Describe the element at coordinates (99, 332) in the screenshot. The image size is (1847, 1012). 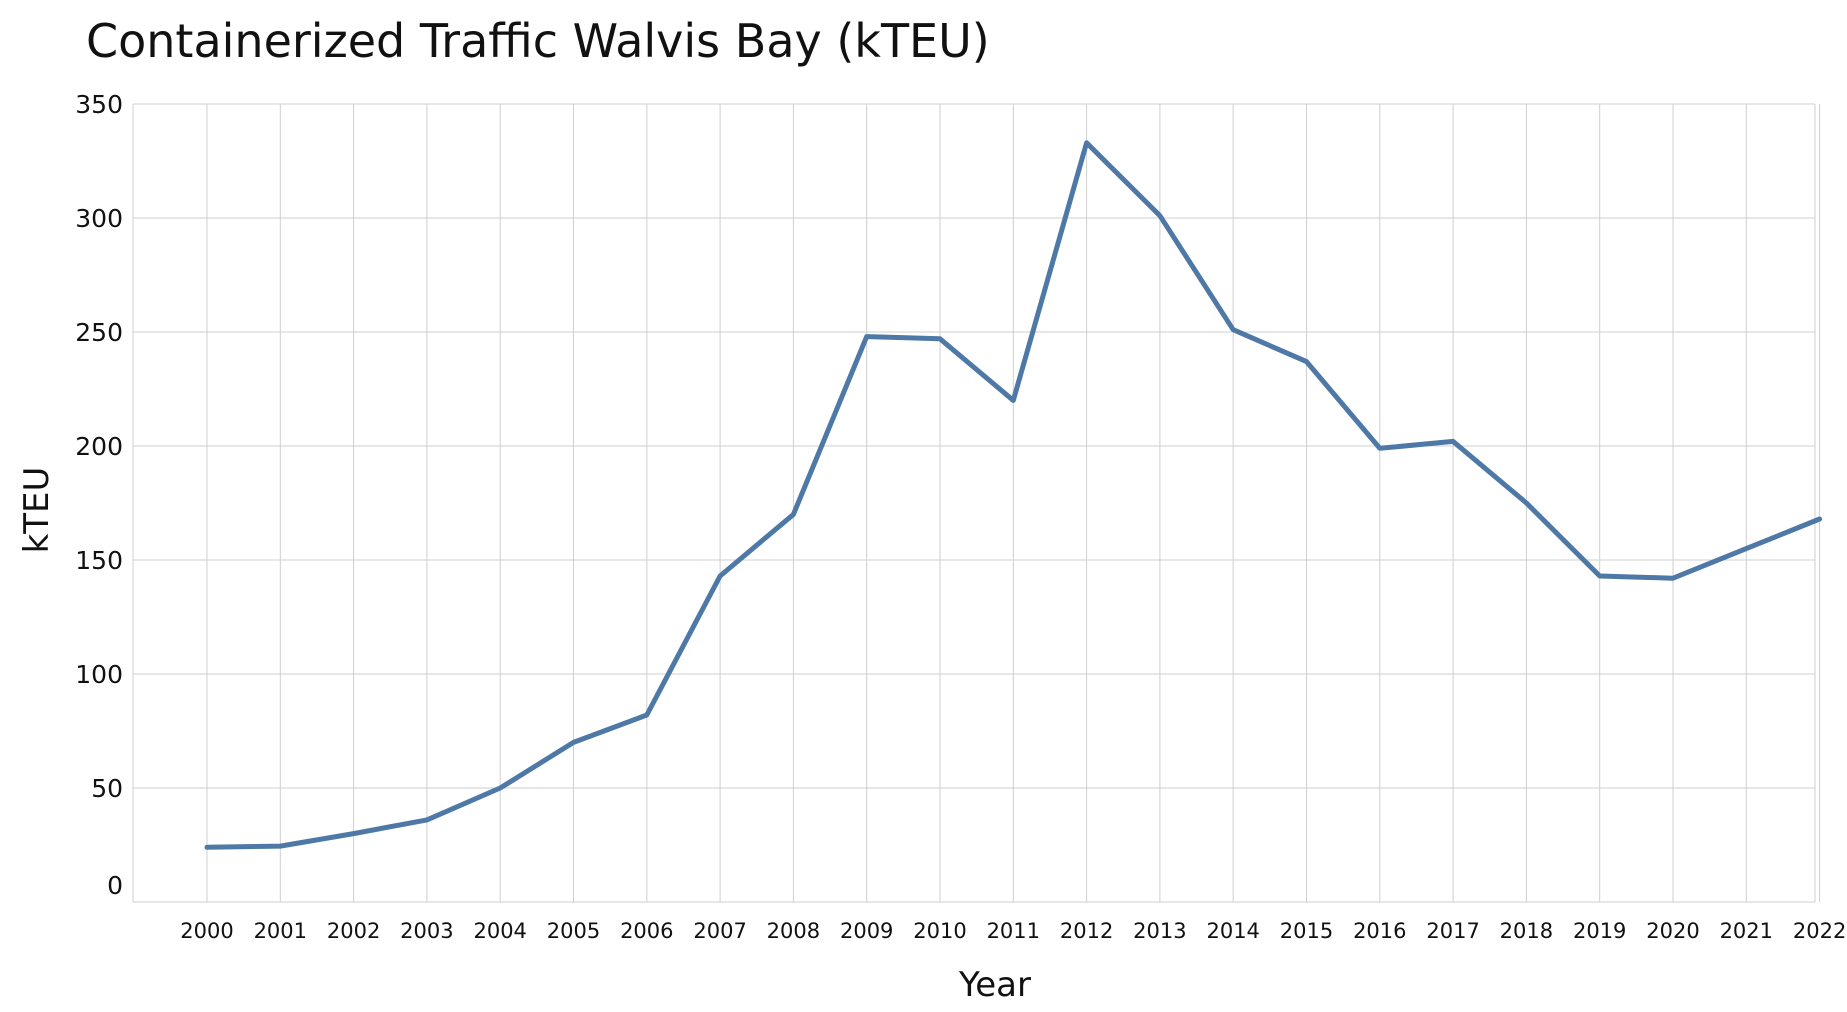
I see `y-tick-label: 250` at that location.